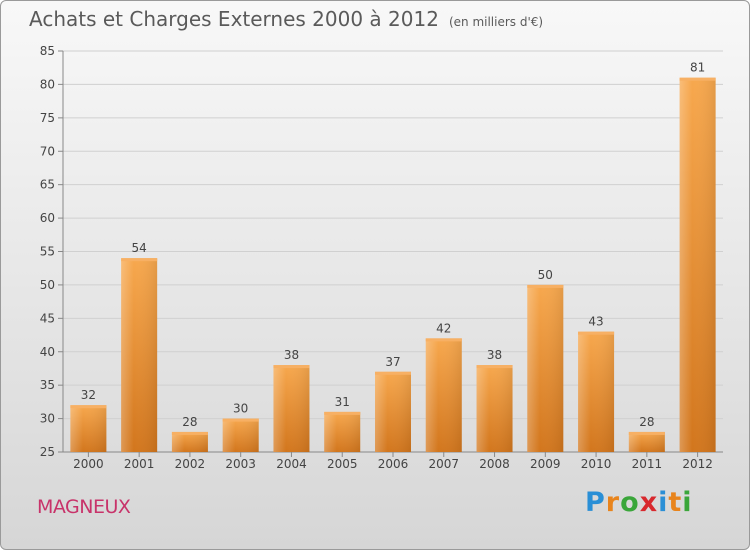 This screenshot has height=550, width=750. Describe the element at coordinates (649, 502) in the screenshot. I see `logo-letter: x` at that location.